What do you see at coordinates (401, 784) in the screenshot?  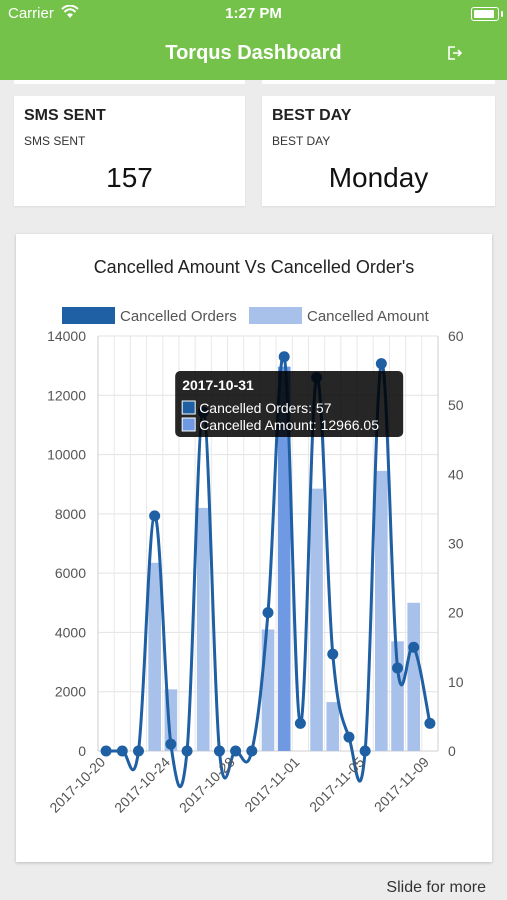 I see `x-tick-label: 2017-11-09` at bounding box center [401, 784].